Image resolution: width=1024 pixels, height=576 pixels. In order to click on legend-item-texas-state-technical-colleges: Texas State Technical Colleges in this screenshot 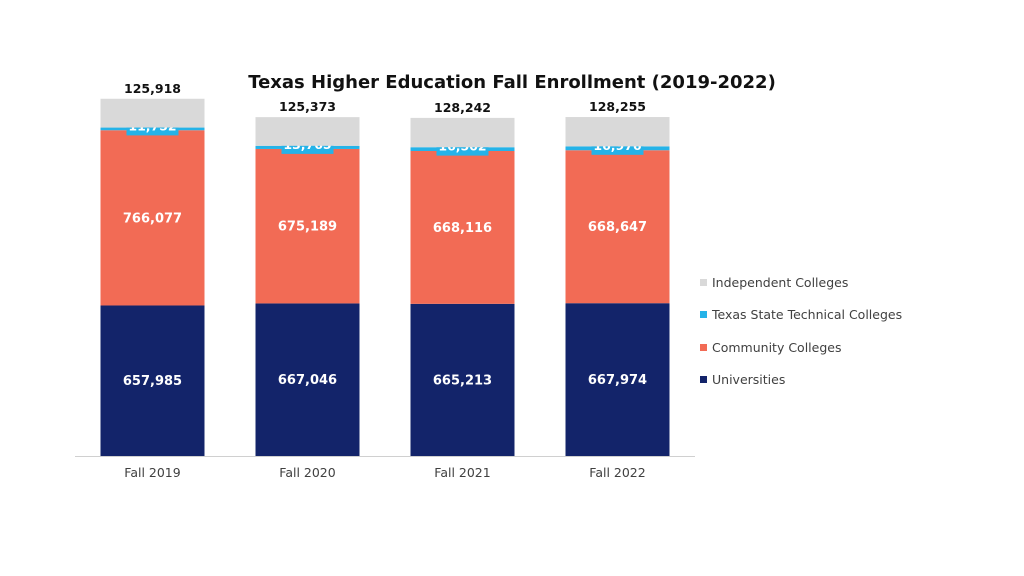, I will do `click(801, 315)`.